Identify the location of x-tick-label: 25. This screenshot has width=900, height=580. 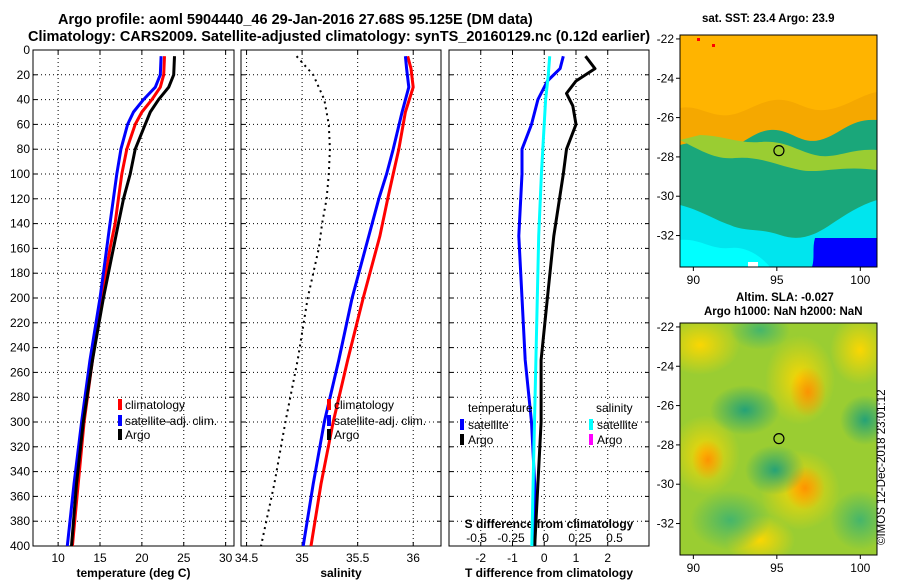
(184, 558).